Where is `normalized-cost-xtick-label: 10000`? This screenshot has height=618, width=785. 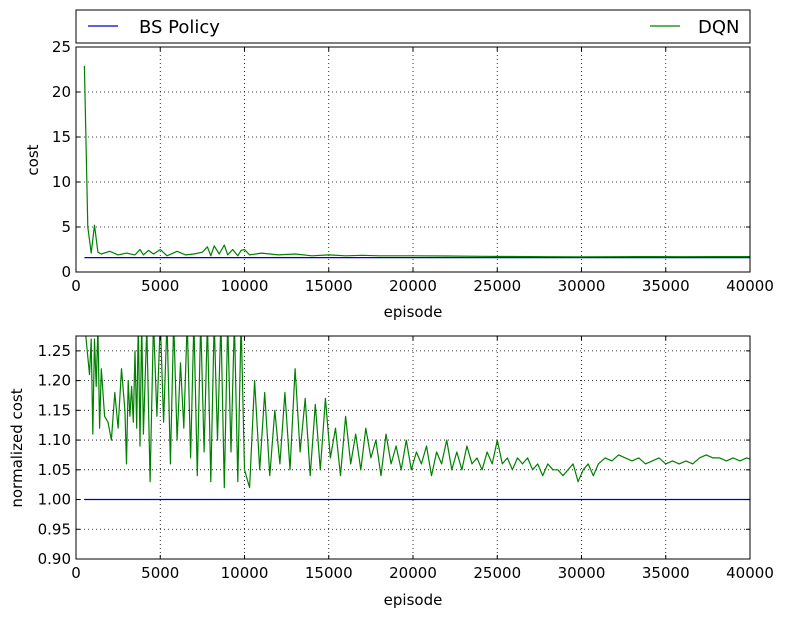
normalized-cost-xtick-label: 10000 is located at coordinates (245, 573).